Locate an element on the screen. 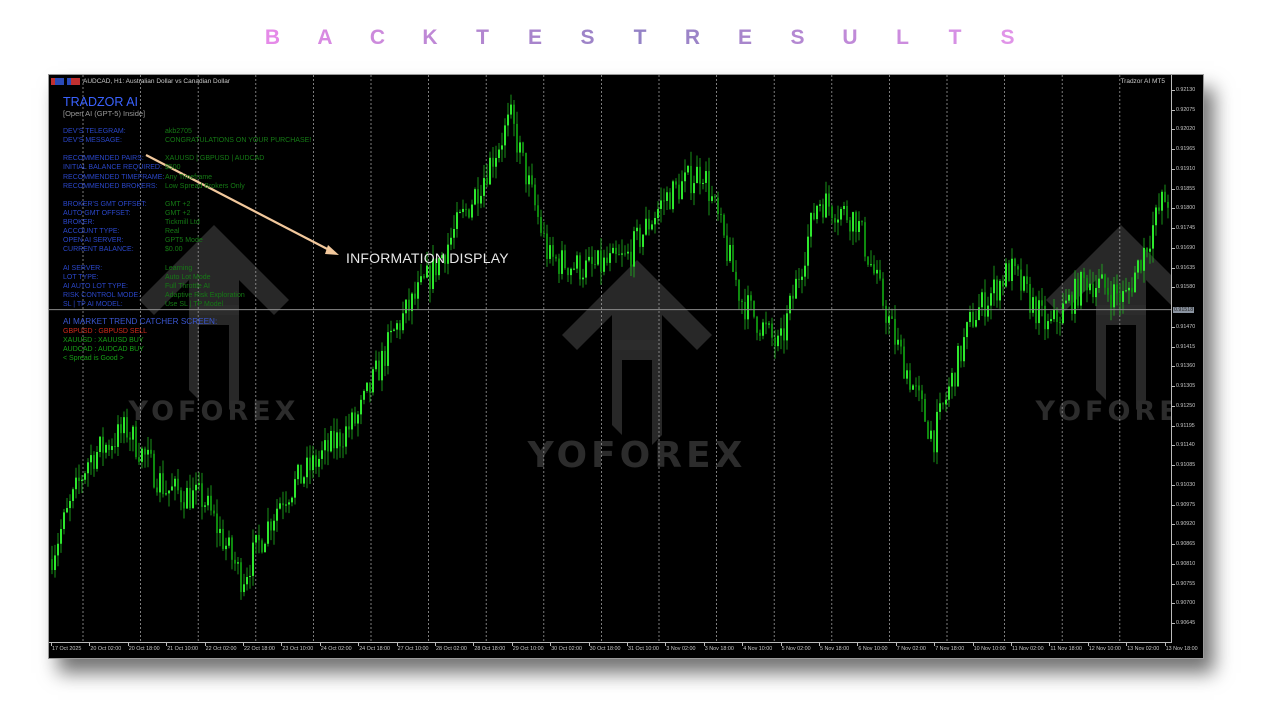 The height and width of the screenshot is (720, 1280). info-value: Use SL | TP Model is located at coordinates (194, 304).